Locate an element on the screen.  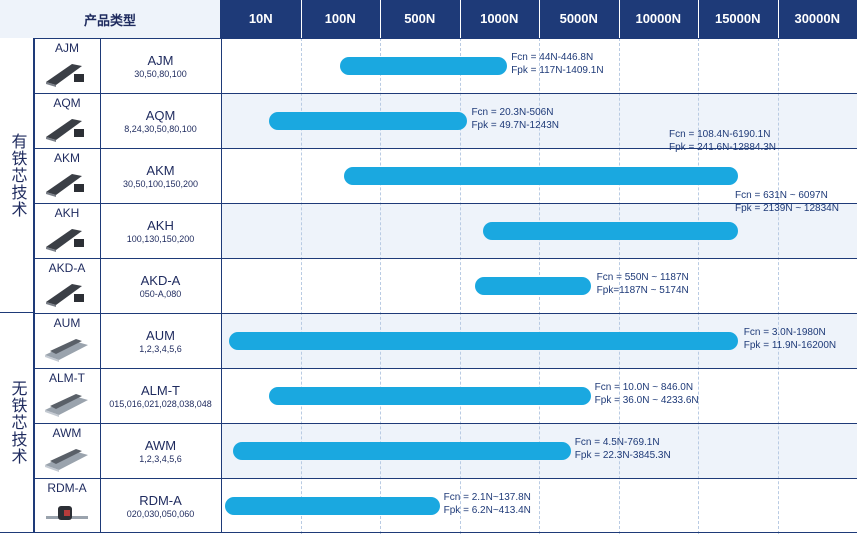
model-name: AQM is located at coordinates (160, 115).